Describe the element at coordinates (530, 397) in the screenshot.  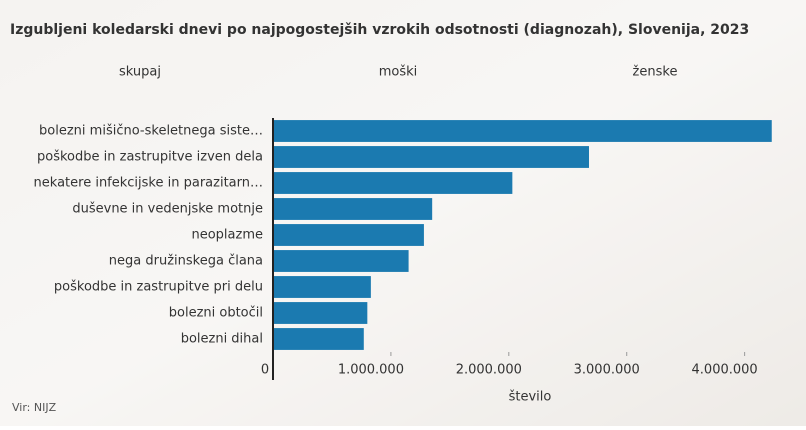
I see `x-axis-label: število` at that location.